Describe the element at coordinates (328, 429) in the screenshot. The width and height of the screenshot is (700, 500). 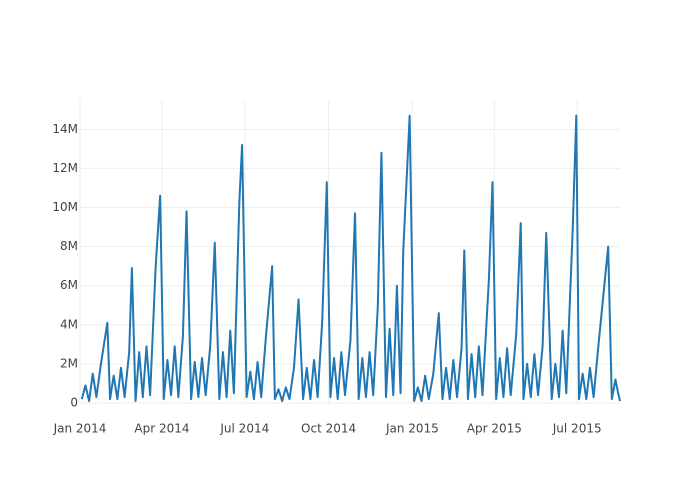
I see `x-tick-label: Oct 2014` at that location.